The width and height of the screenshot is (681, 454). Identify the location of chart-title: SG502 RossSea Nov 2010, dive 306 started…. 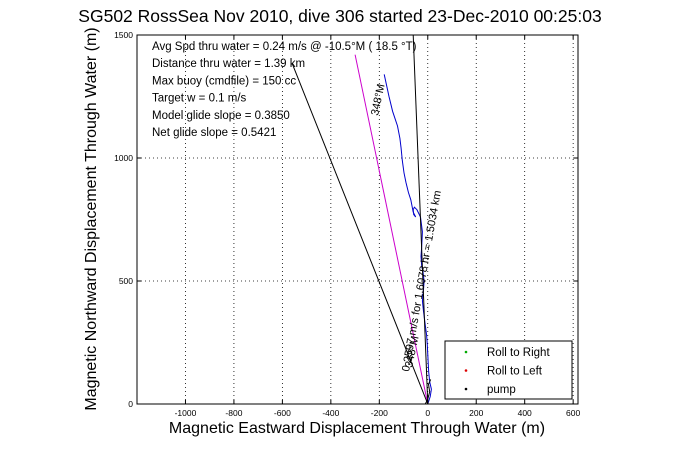
(339, 16).